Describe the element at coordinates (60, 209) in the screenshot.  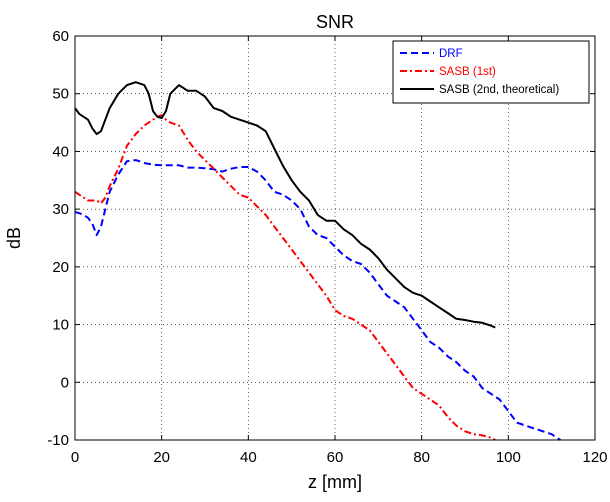
I see `y-tick-label: 30` at that location.